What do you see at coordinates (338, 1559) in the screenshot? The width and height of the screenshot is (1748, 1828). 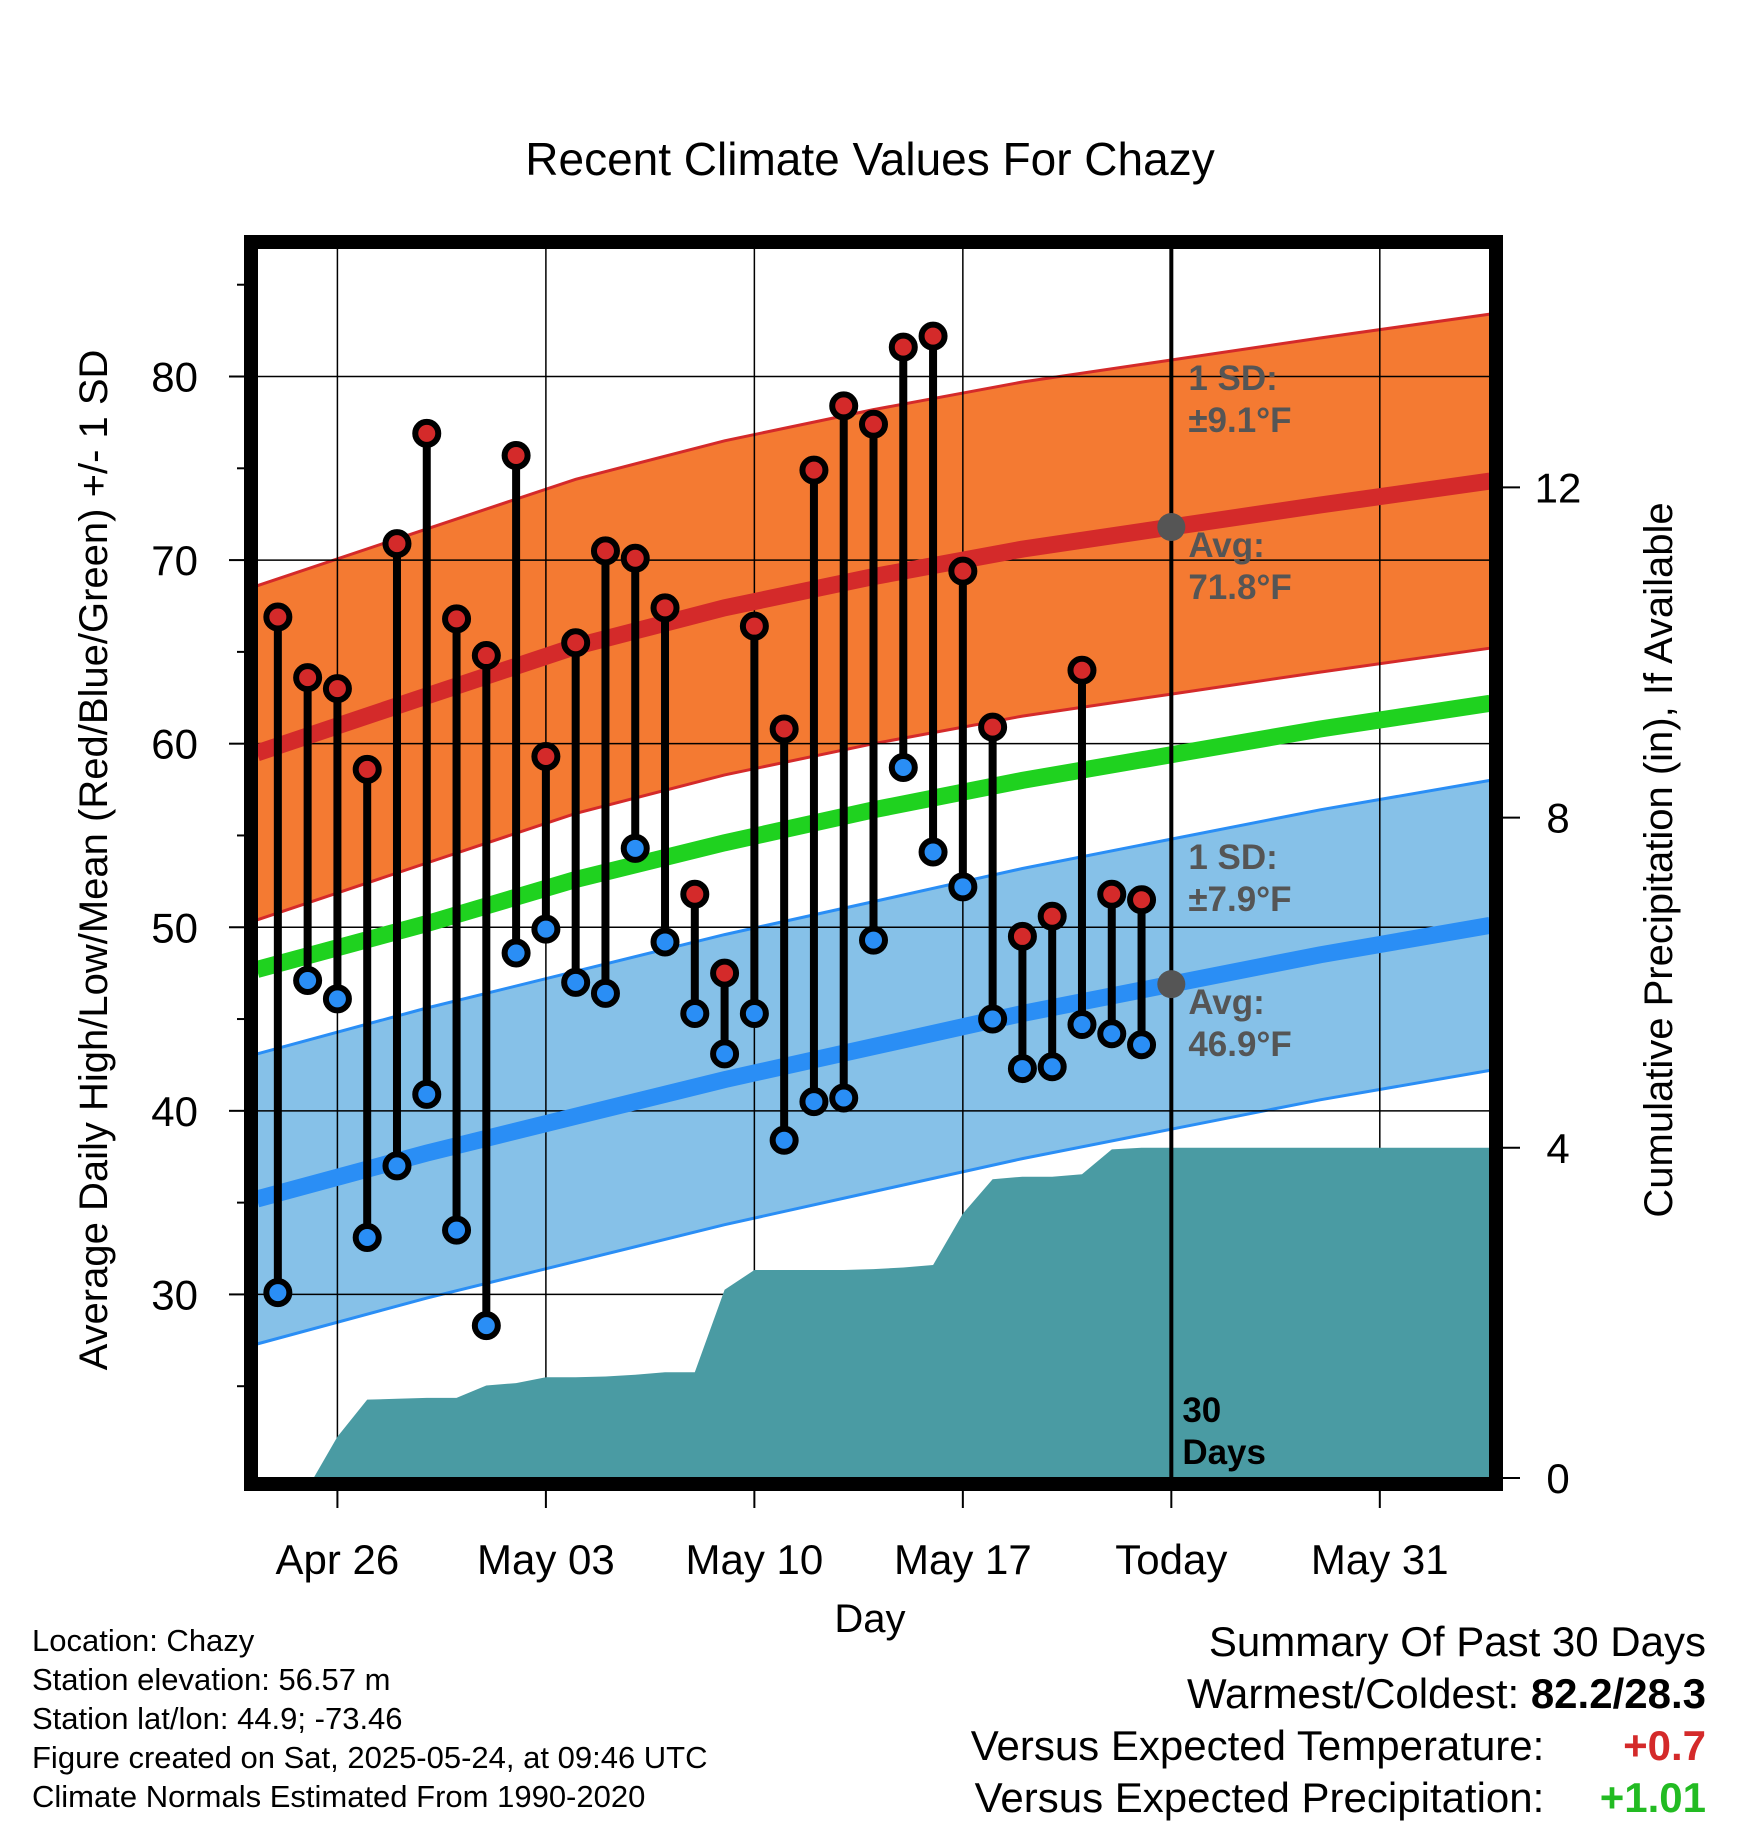 I see `x-tick-label: Apr 26` at bounding box center [338, 1559].